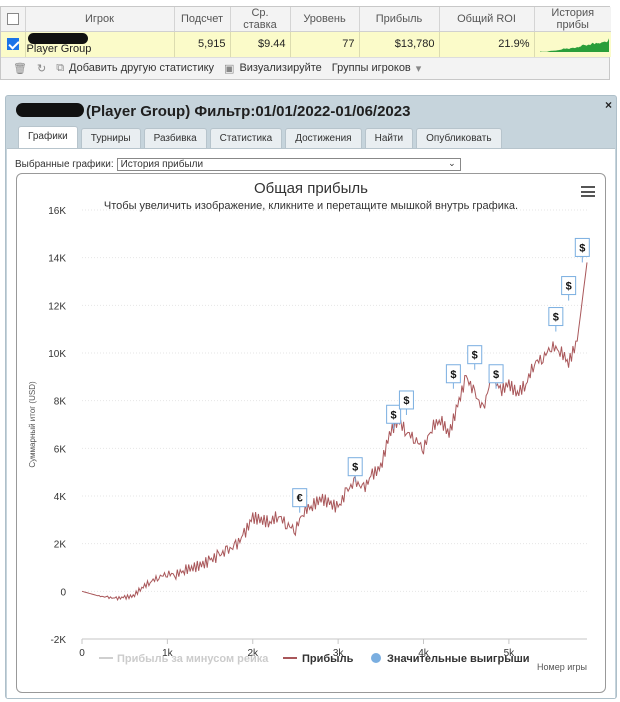  What do you see at coordinates (323, 138) in the screenshot?
I see `tab-achievements: Достижения` at bounding box center [323, 138].